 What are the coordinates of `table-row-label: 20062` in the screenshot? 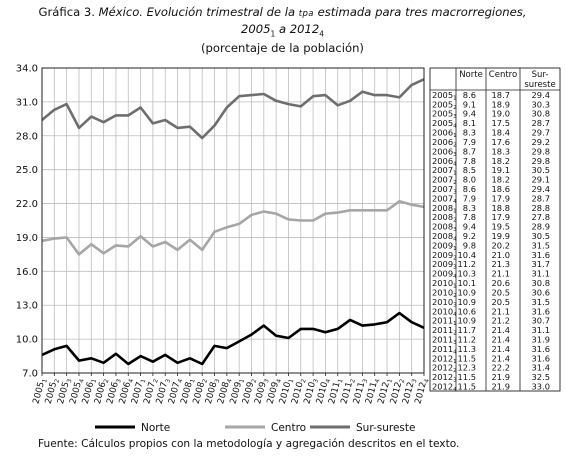 It's located at (444, 143).